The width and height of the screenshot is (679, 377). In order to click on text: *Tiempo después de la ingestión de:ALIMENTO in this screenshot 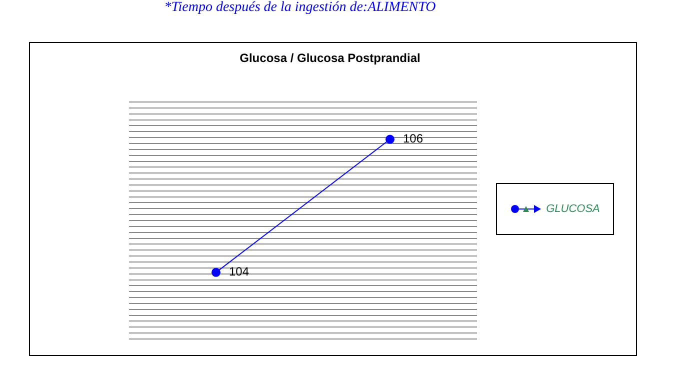, I will do `click(300, 8)`.